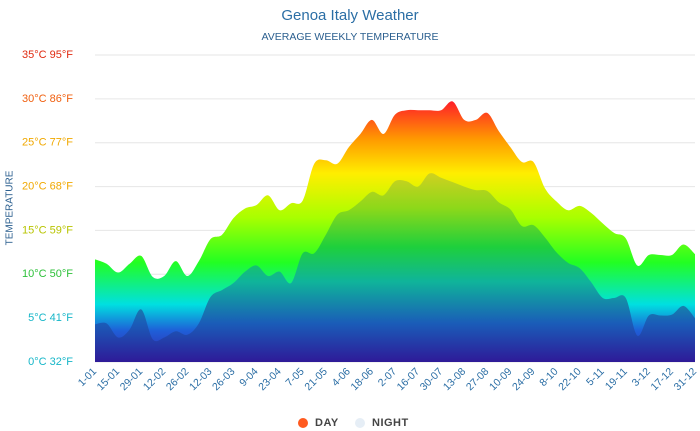  What do you see at coordinates (47, 186) in the screenshot?
I see `y-tick-label: 20°C 68°F` at bounding box center [47, 186].